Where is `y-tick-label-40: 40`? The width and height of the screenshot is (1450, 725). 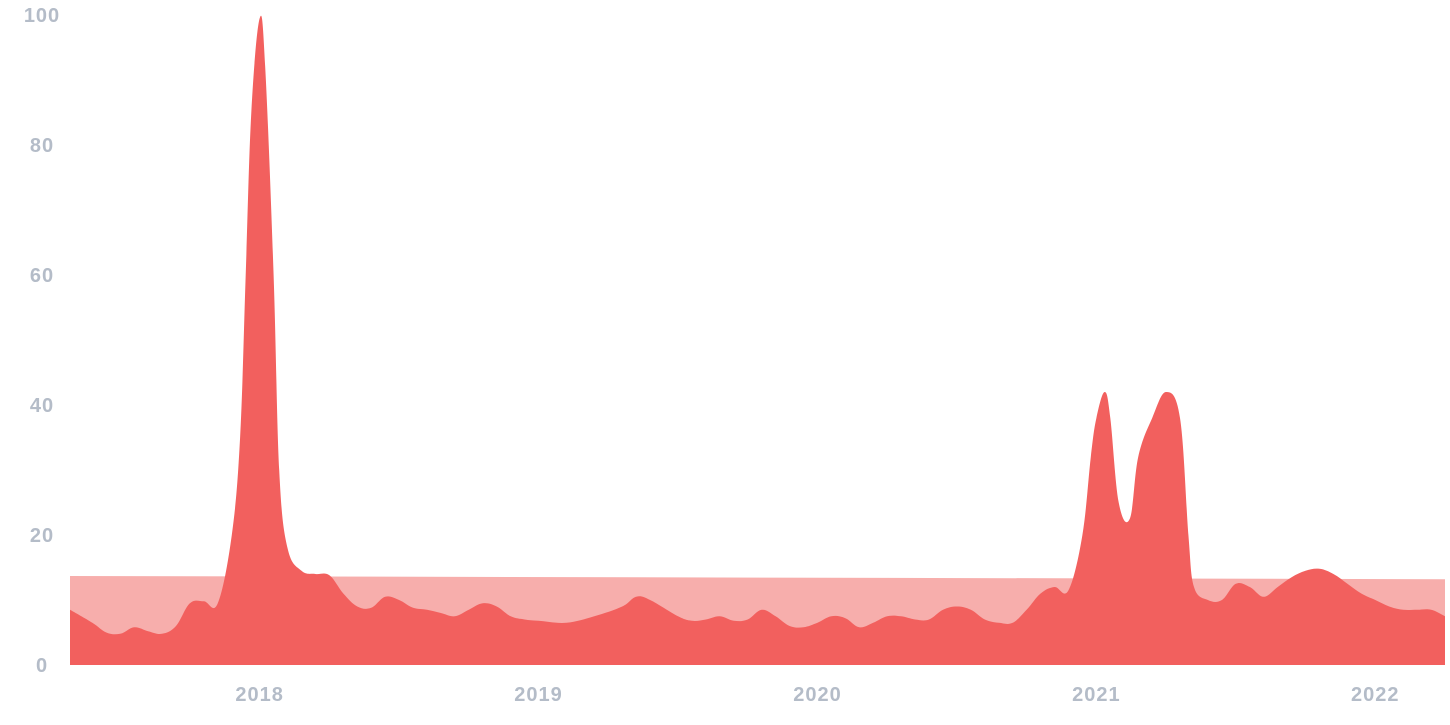 y-tick-label-40: 40 is located at coordinates (42, 406).